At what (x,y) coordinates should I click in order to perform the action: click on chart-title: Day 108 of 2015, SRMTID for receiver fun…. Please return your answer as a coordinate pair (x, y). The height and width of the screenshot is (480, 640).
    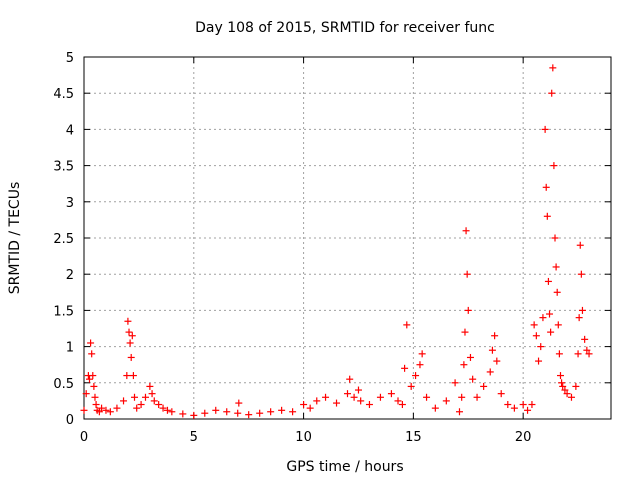
    Looking at the image, I should click on (345, 28).